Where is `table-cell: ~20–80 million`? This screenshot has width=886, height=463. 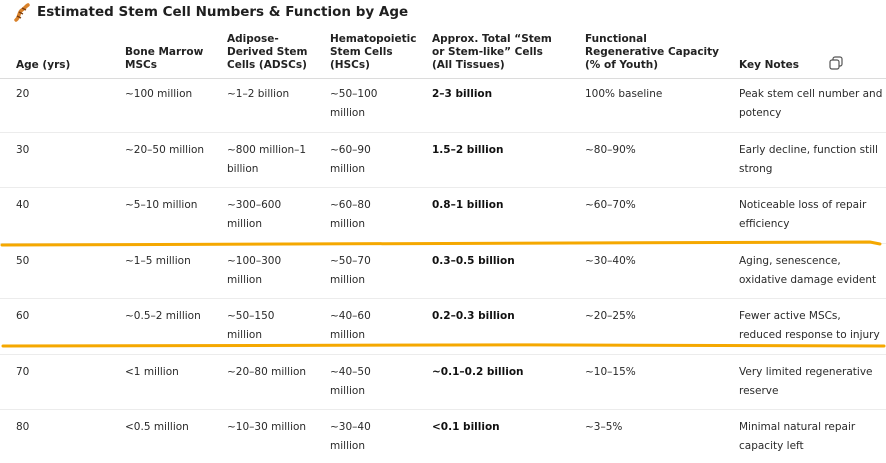 table-cell: ~20–80 million is located at coordinates (267, 371).